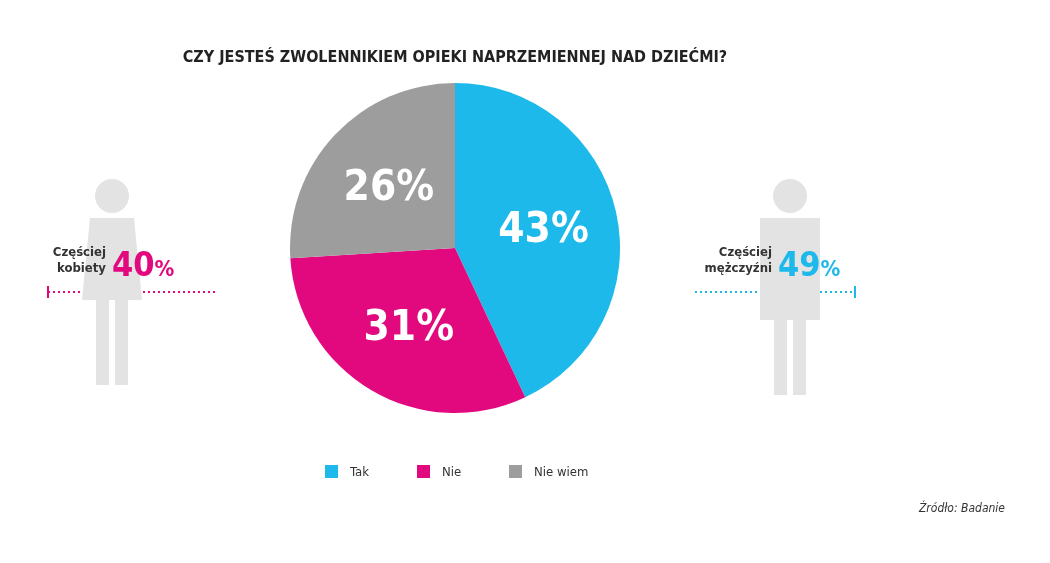 Image resolution: width=1050 pixels, height=563 pixels. I want to click on legend-label: Nie wiem, so click(561, 471).